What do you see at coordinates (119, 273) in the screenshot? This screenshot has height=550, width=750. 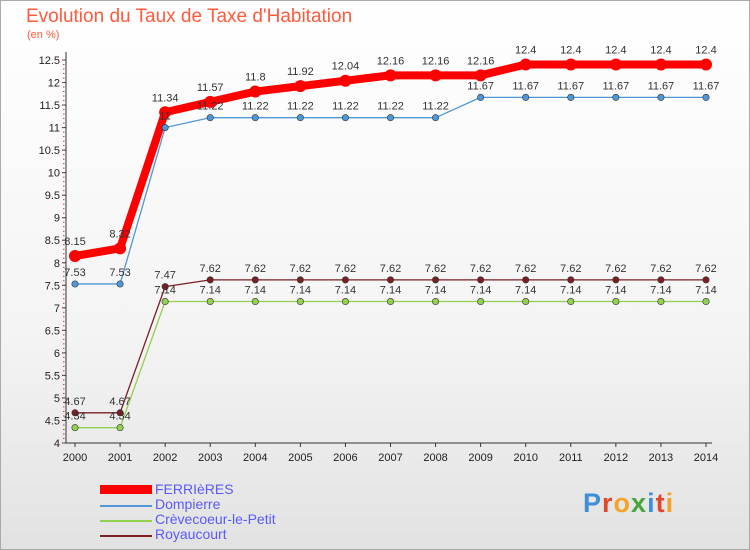 I see `data-label: 7.53` at bounding box center [119, 273].